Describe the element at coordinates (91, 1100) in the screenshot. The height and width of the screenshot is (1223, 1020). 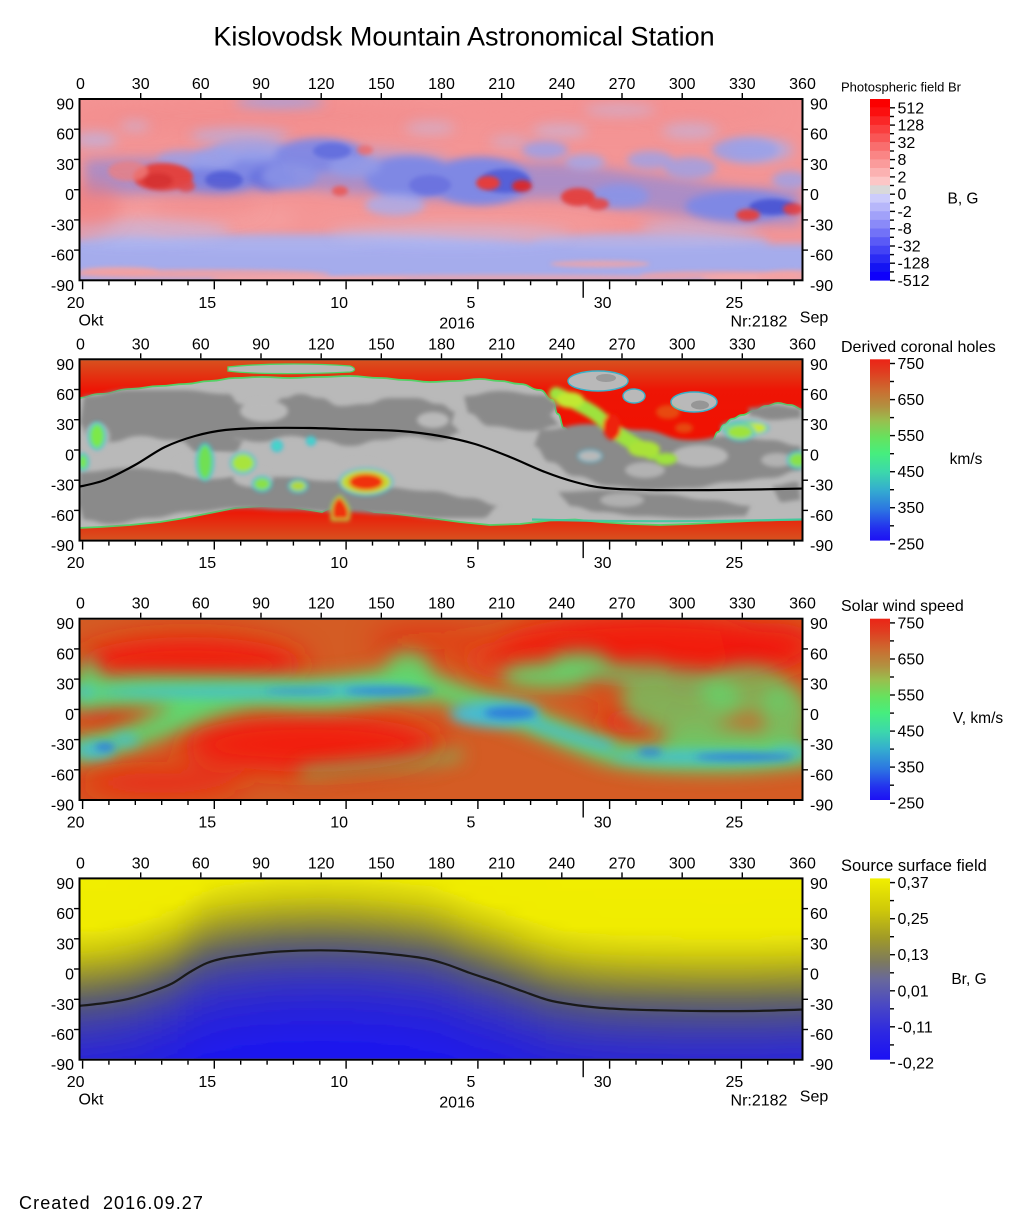
I see `svg-text: Okt` at that location.